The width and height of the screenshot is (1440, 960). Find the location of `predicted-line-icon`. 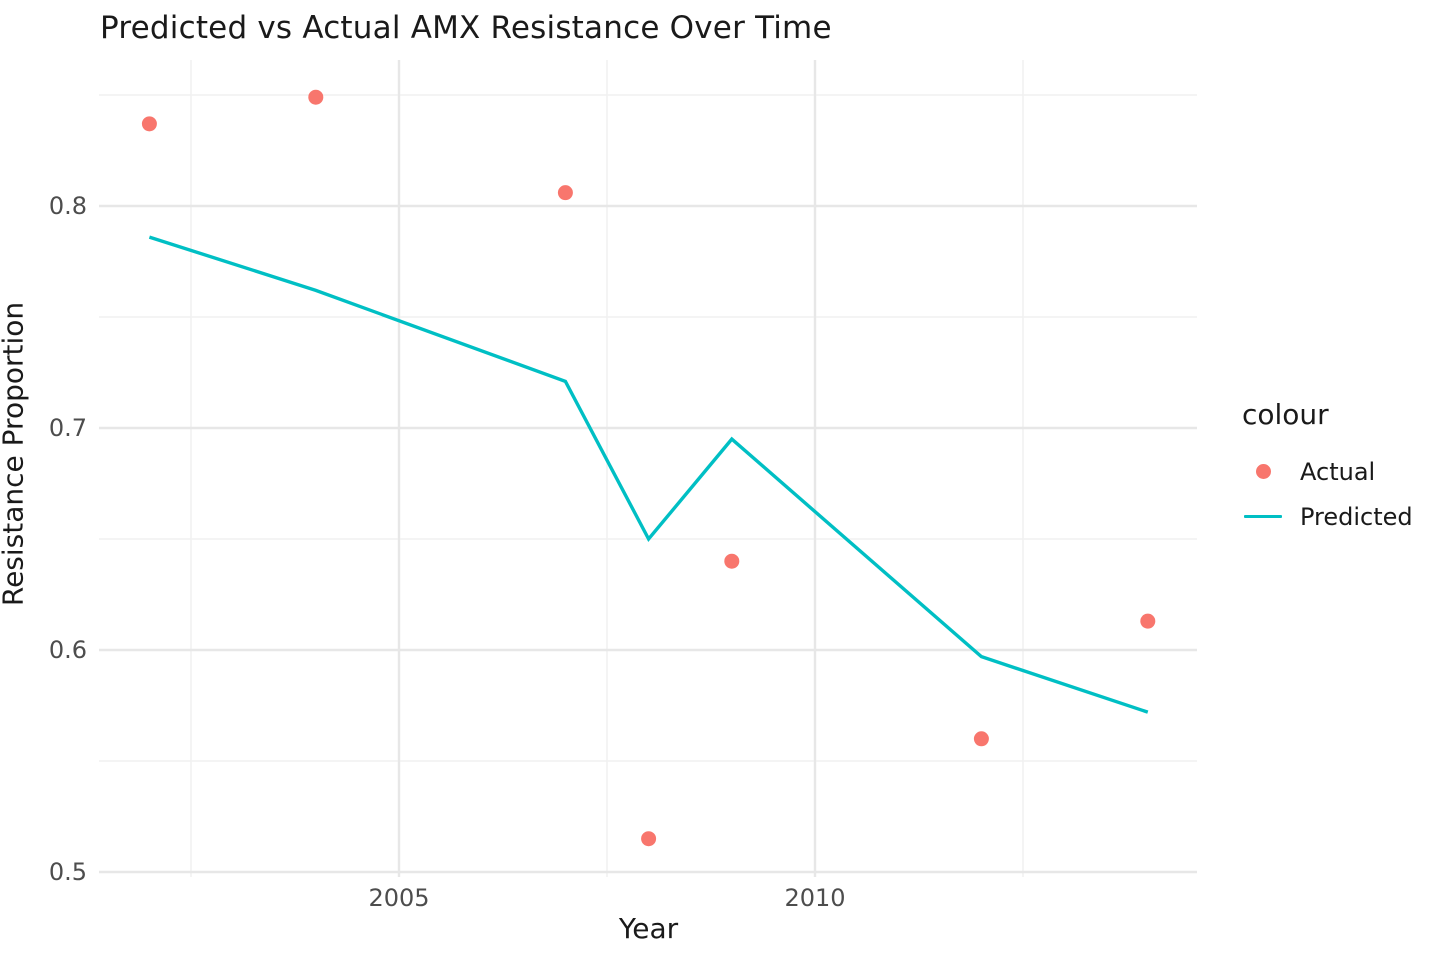

predicted-line-icon is located at coordinates (1263, 516).